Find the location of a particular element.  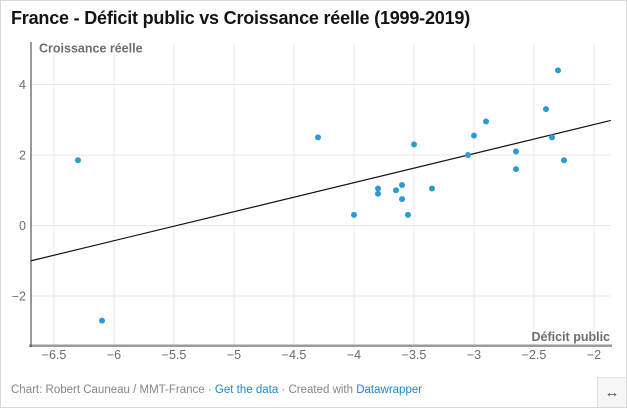

x-tick-label: −5 is located at coordinates (234, 355).